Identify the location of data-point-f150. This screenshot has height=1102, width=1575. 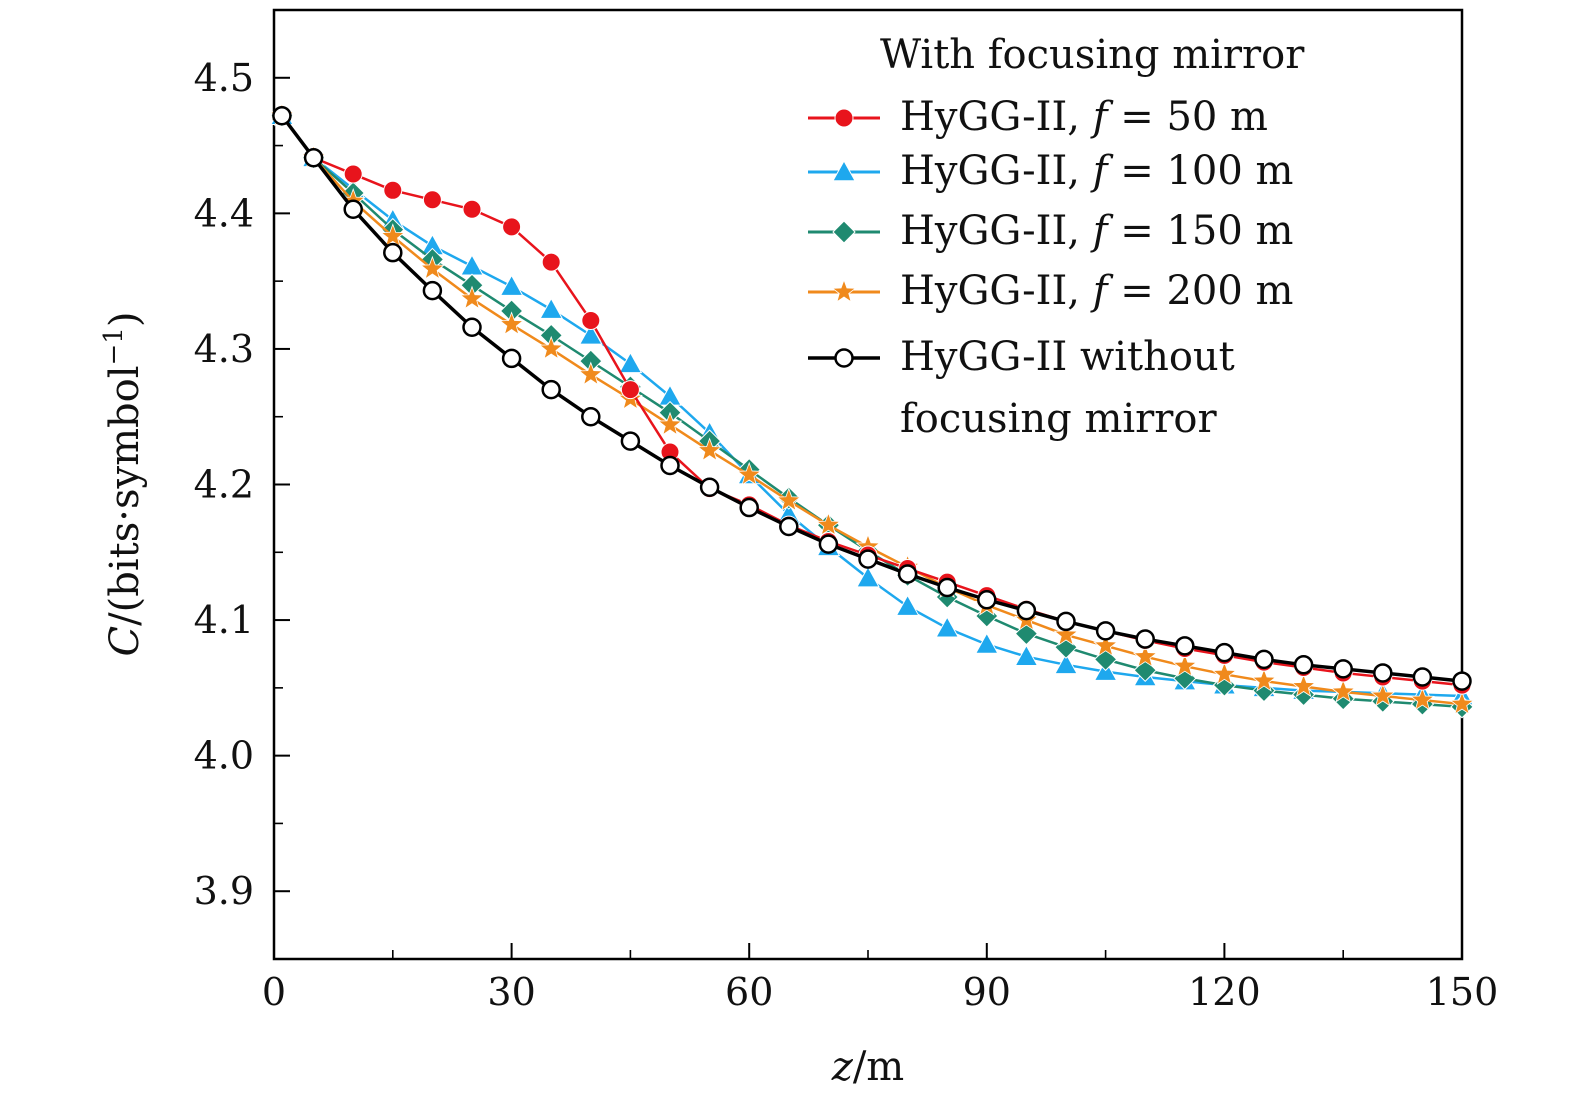
(1303, 694).